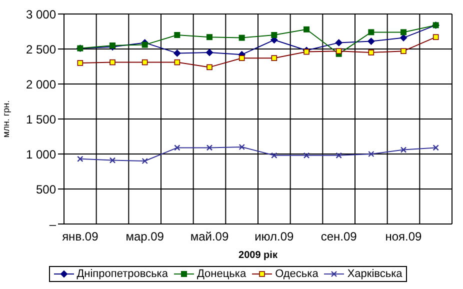  What do you see at coordinates (339, 237) in the screenshot?
I see `x-tick-label: сен.09` at bounding box center [339, 237].